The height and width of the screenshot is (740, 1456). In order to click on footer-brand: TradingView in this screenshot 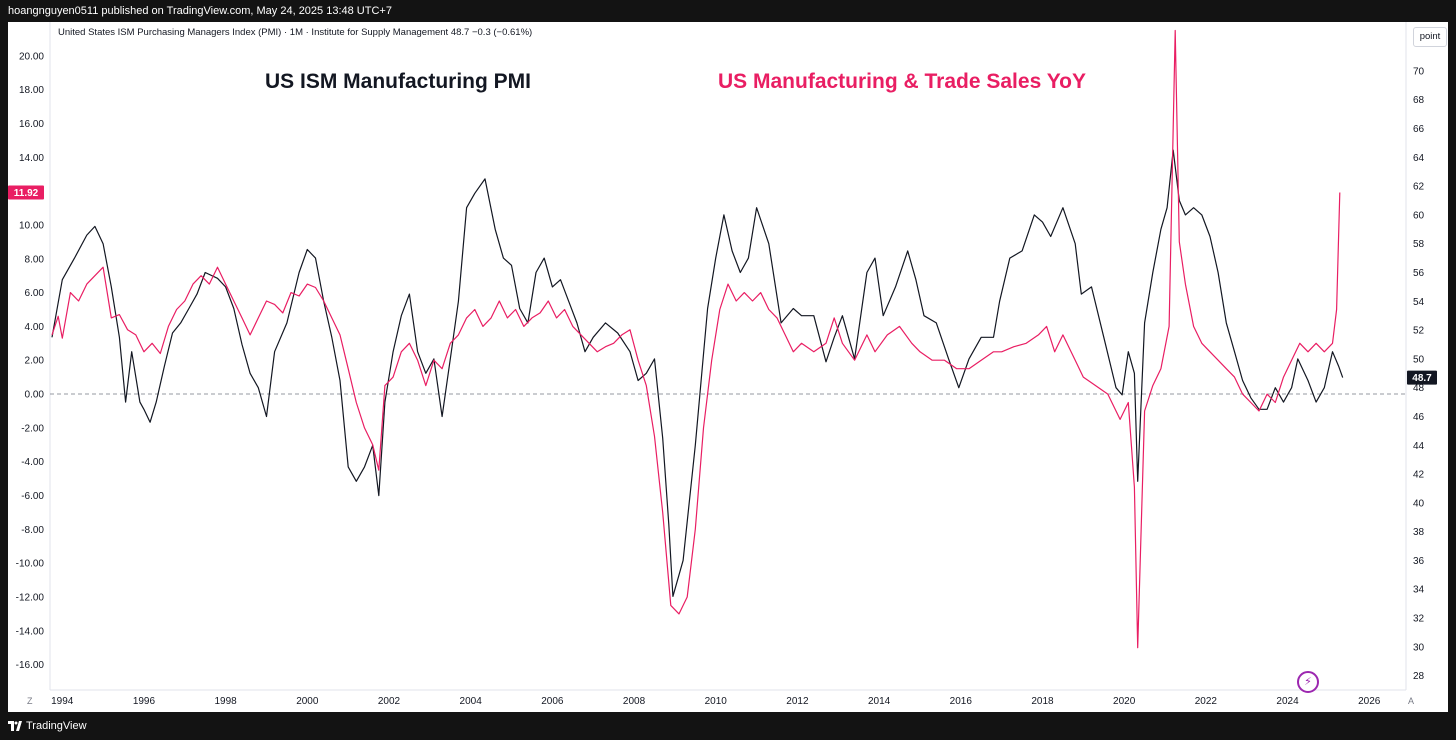, I will do `click(56, 726)`.